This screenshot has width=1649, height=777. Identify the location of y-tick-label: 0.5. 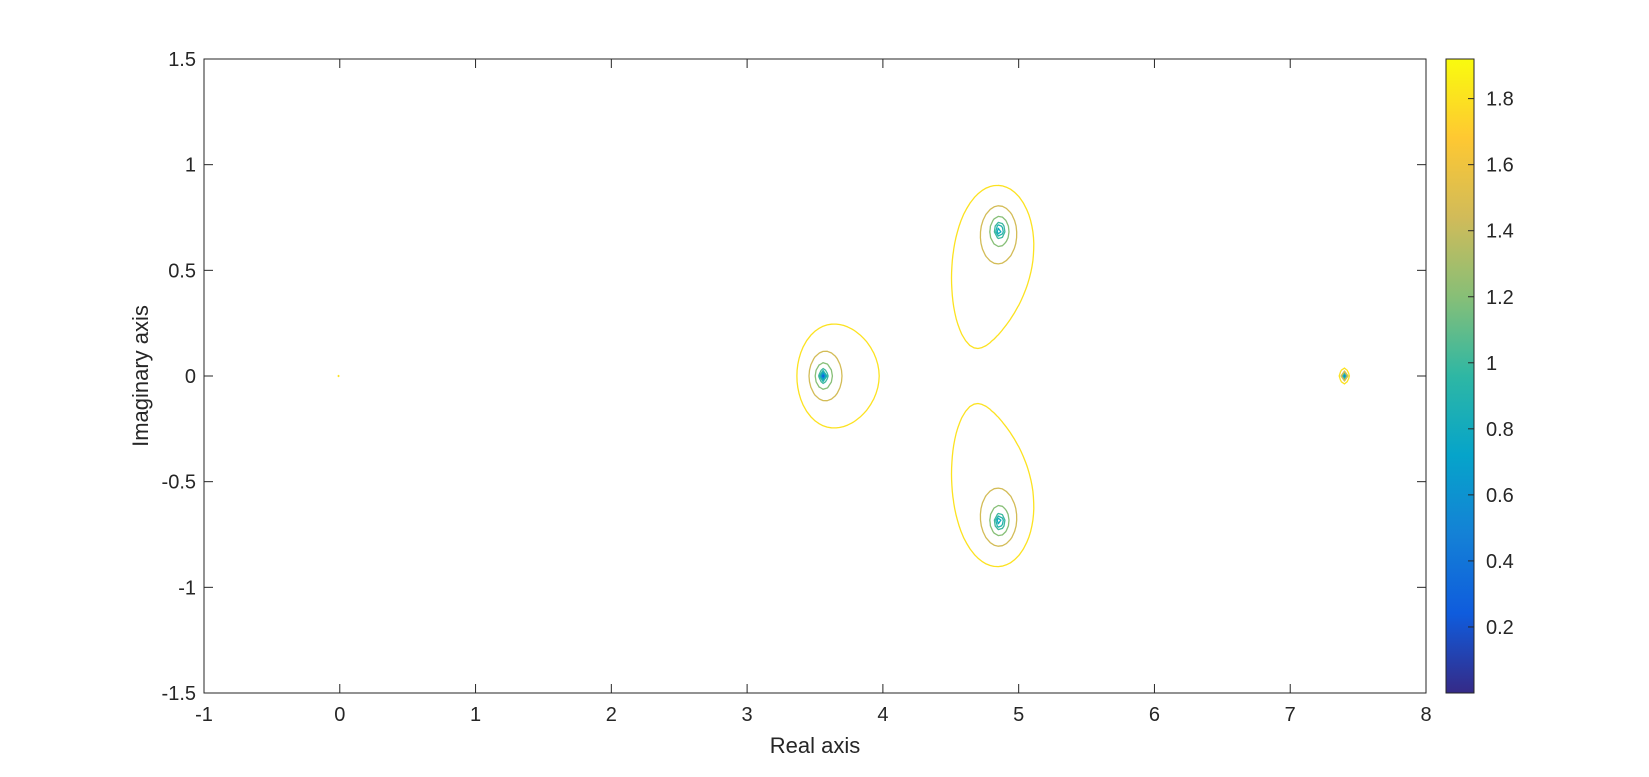
(182, 271).